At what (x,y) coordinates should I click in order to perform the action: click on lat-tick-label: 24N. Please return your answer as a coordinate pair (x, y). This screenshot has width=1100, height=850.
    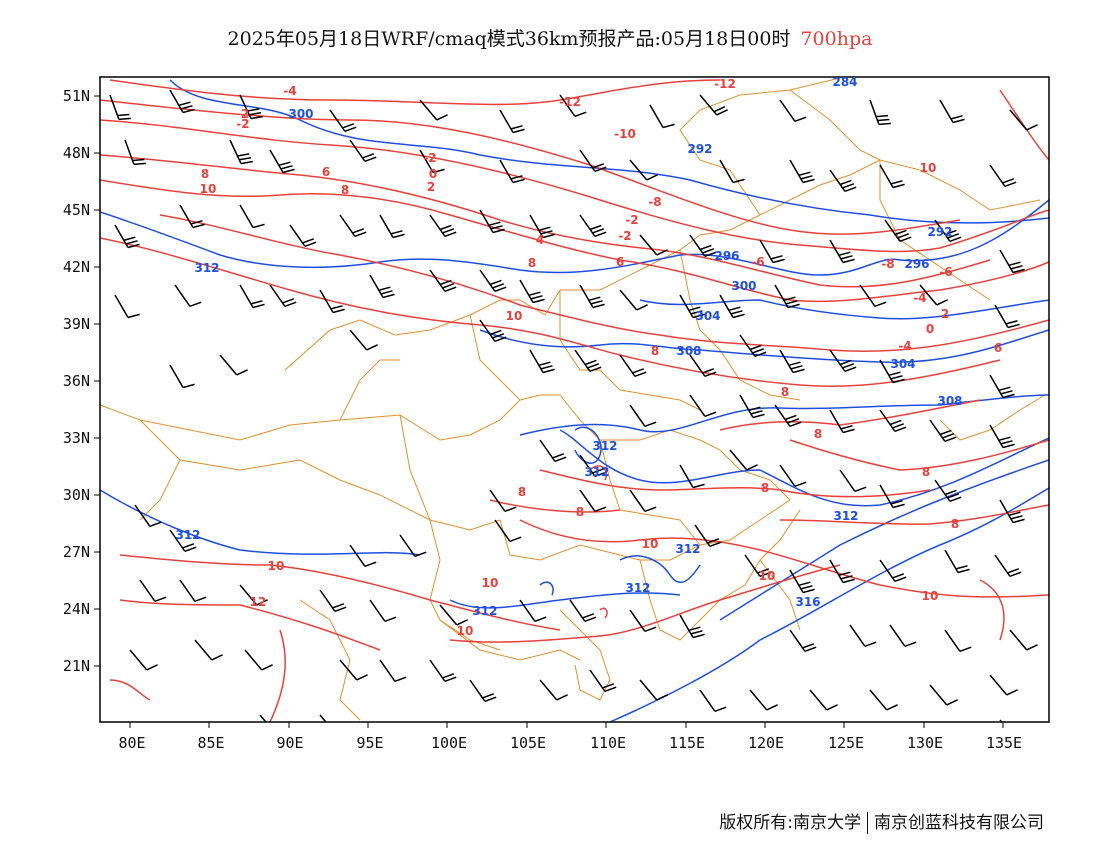
    Looking at the image, I should click on (76, 609).